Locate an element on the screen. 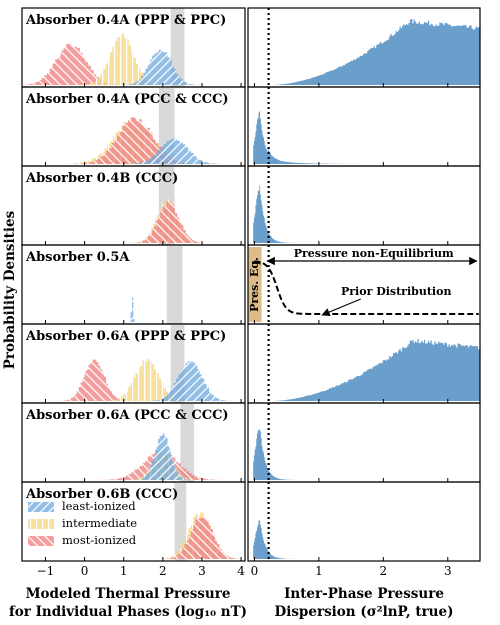 The image size is (500, 625). panel-label: Absorber 0.5A is located at coordinates (77, 257).